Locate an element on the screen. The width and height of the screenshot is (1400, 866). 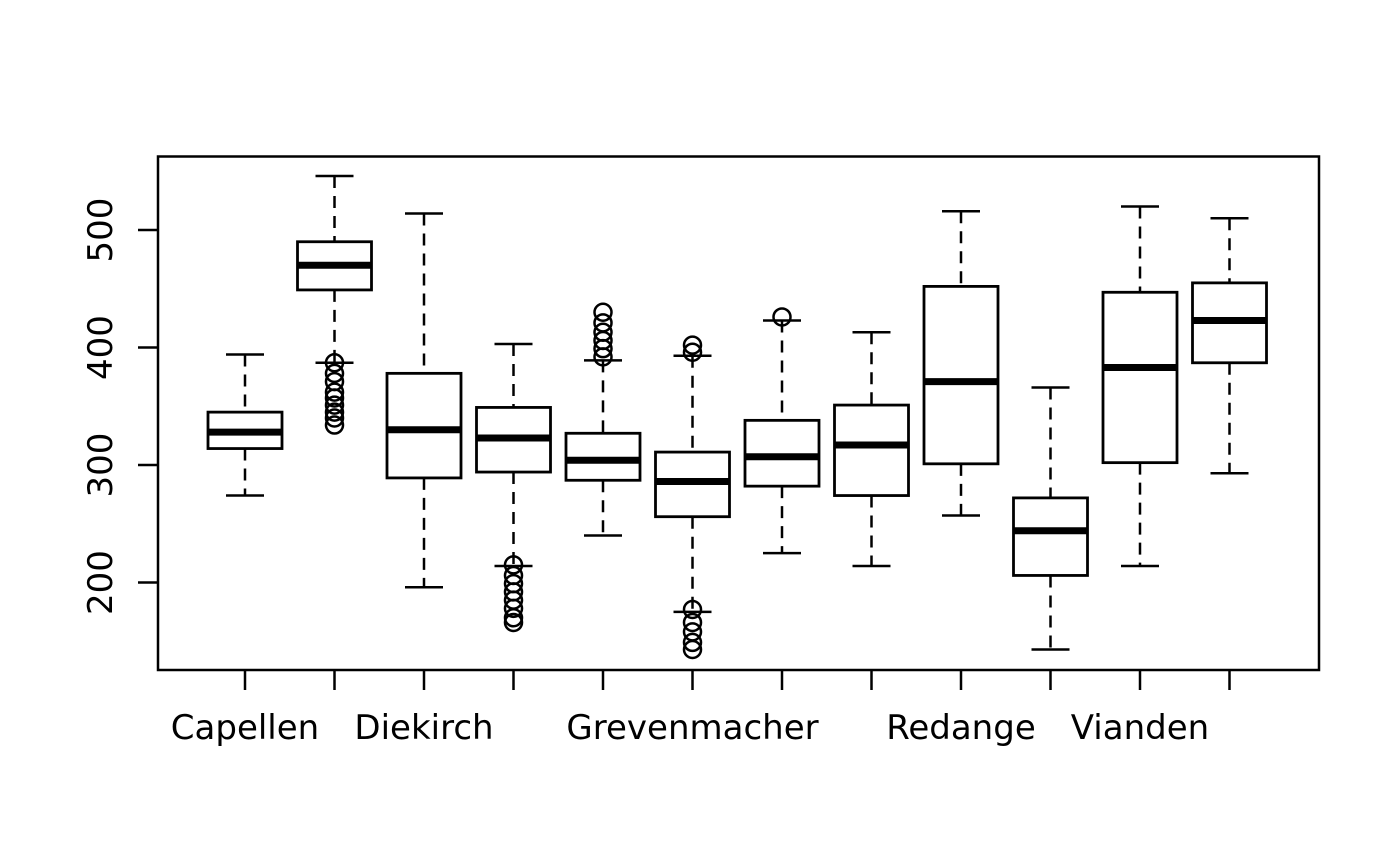
x-axis-category-label: Diekirch is located at coordinates (423, 728).